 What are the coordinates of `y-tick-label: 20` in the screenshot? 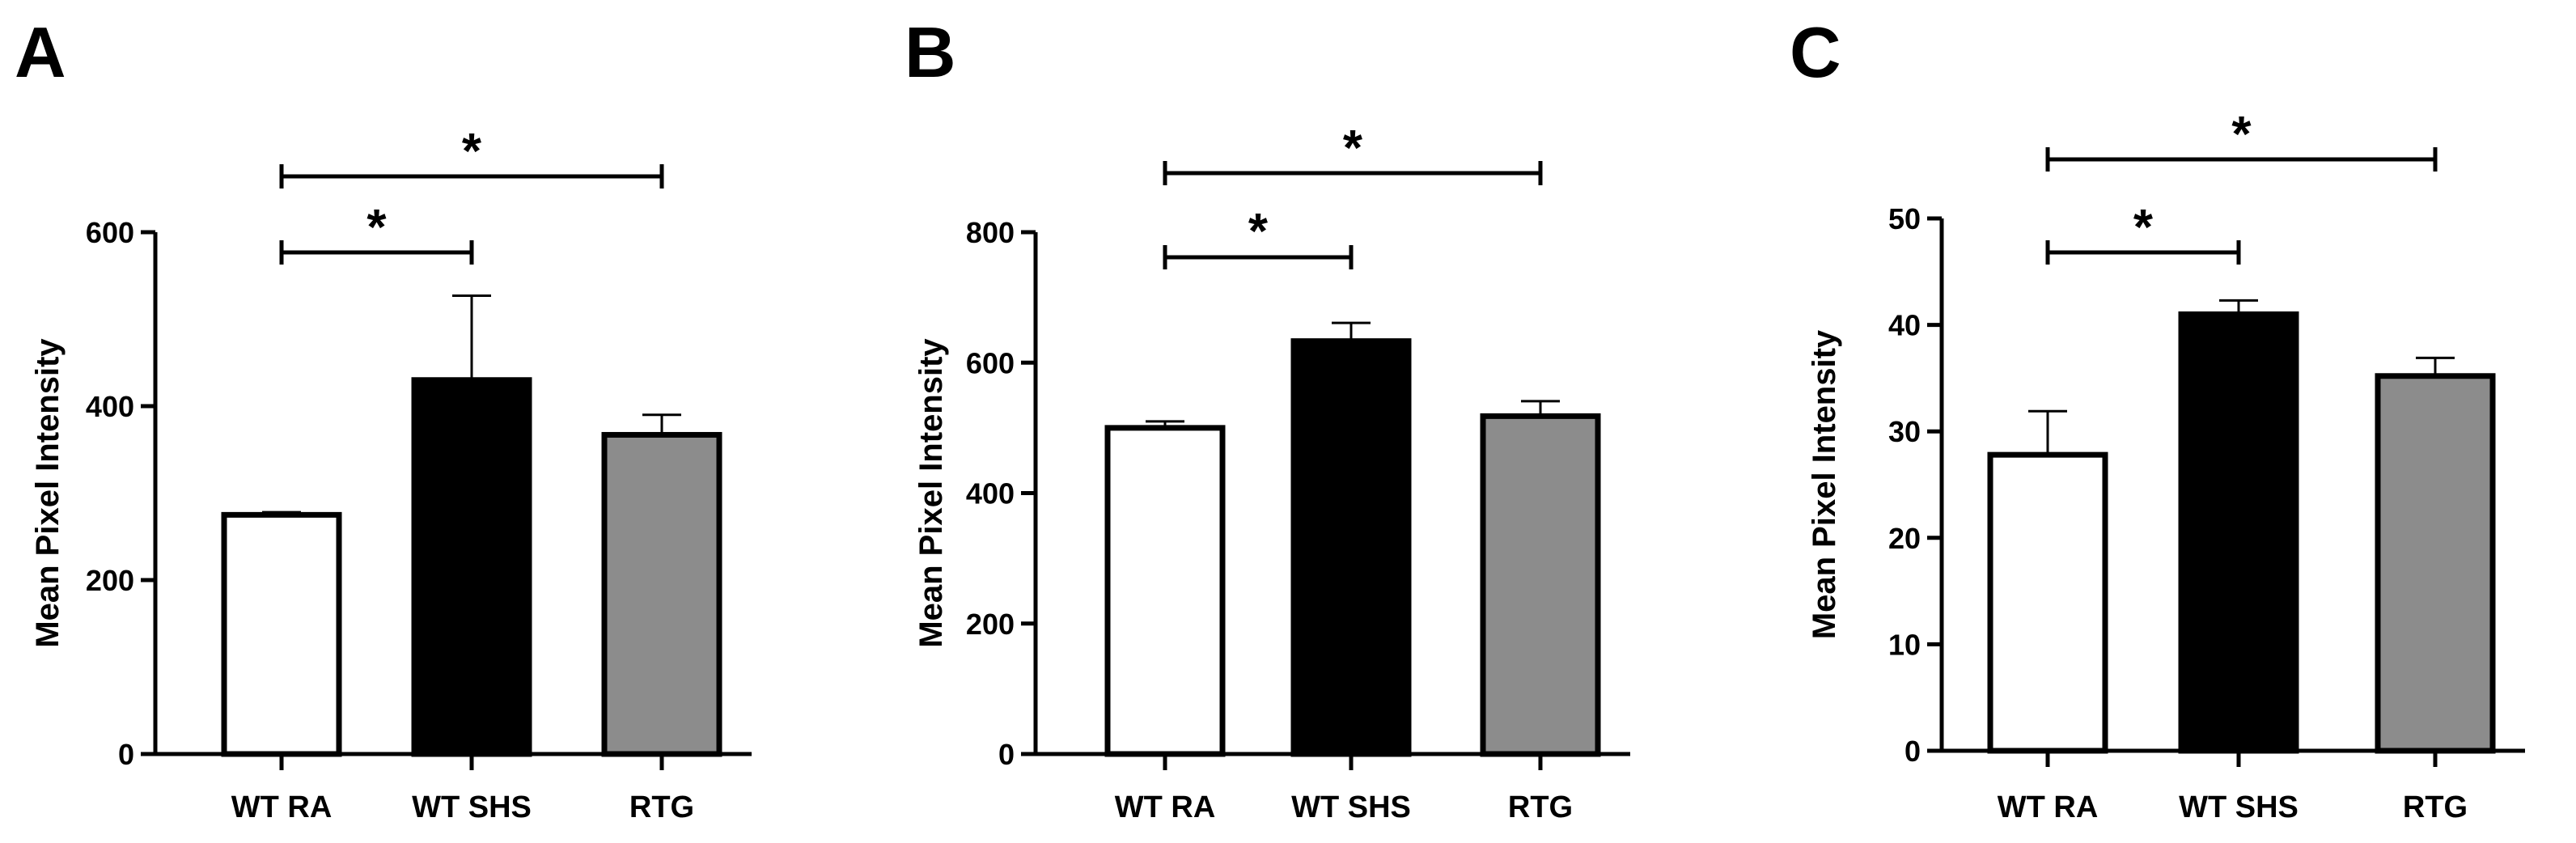 It's located at (1904, 539).